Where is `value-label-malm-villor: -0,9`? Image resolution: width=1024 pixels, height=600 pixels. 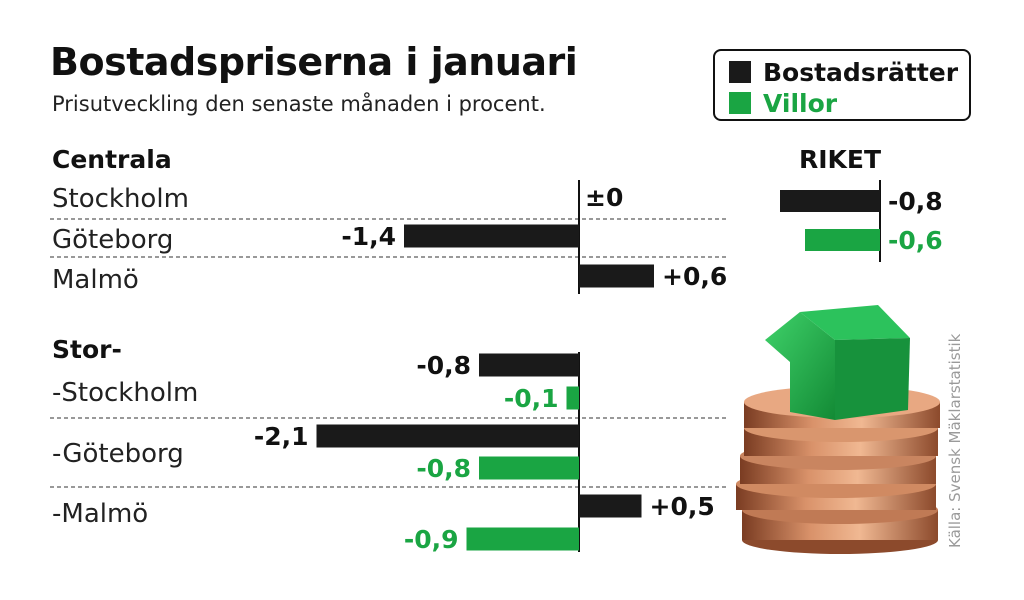
value-label-malm-villor: -0,9 is located at coordinates (431, 539).